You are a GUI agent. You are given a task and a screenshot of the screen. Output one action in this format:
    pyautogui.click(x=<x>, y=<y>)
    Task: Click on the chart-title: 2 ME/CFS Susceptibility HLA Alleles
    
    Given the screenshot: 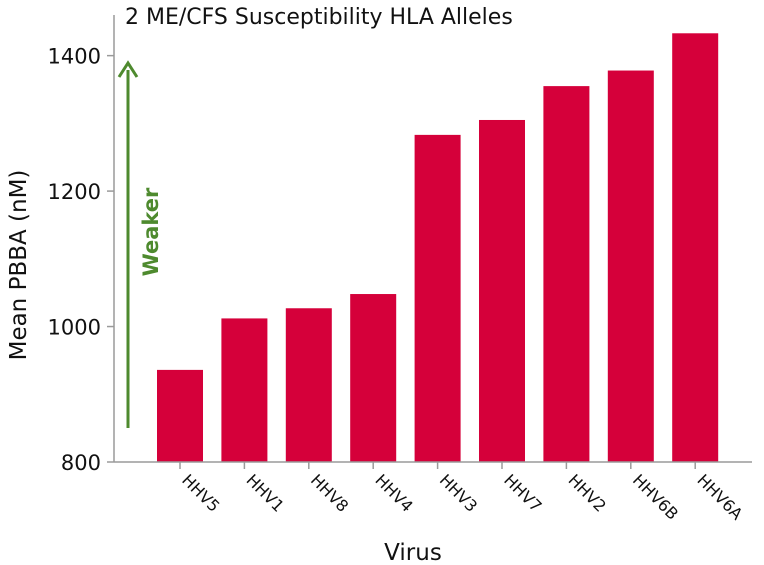 What is the action you would take?
    pyautogui.click(x=319, y=17)
    